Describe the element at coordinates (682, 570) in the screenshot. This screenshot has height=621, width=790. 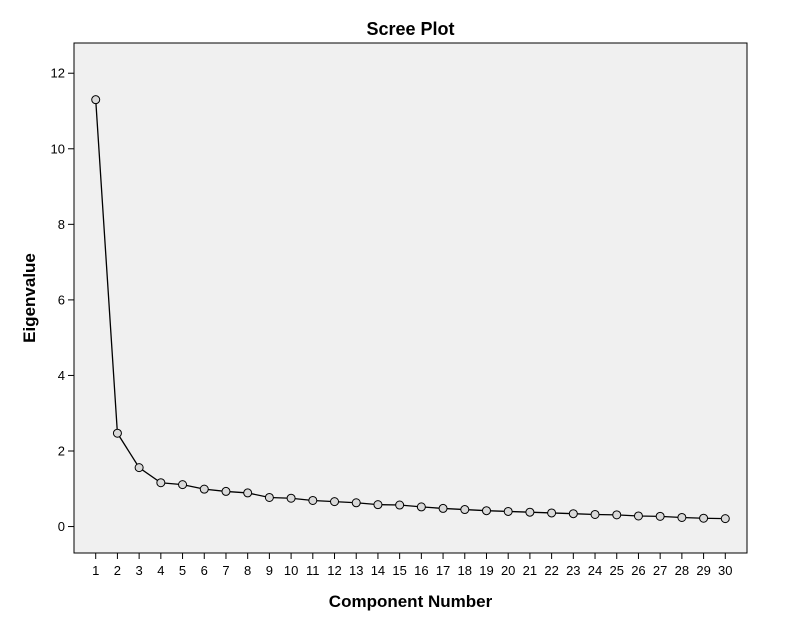
I see `x-tick-label: 28` at that location.